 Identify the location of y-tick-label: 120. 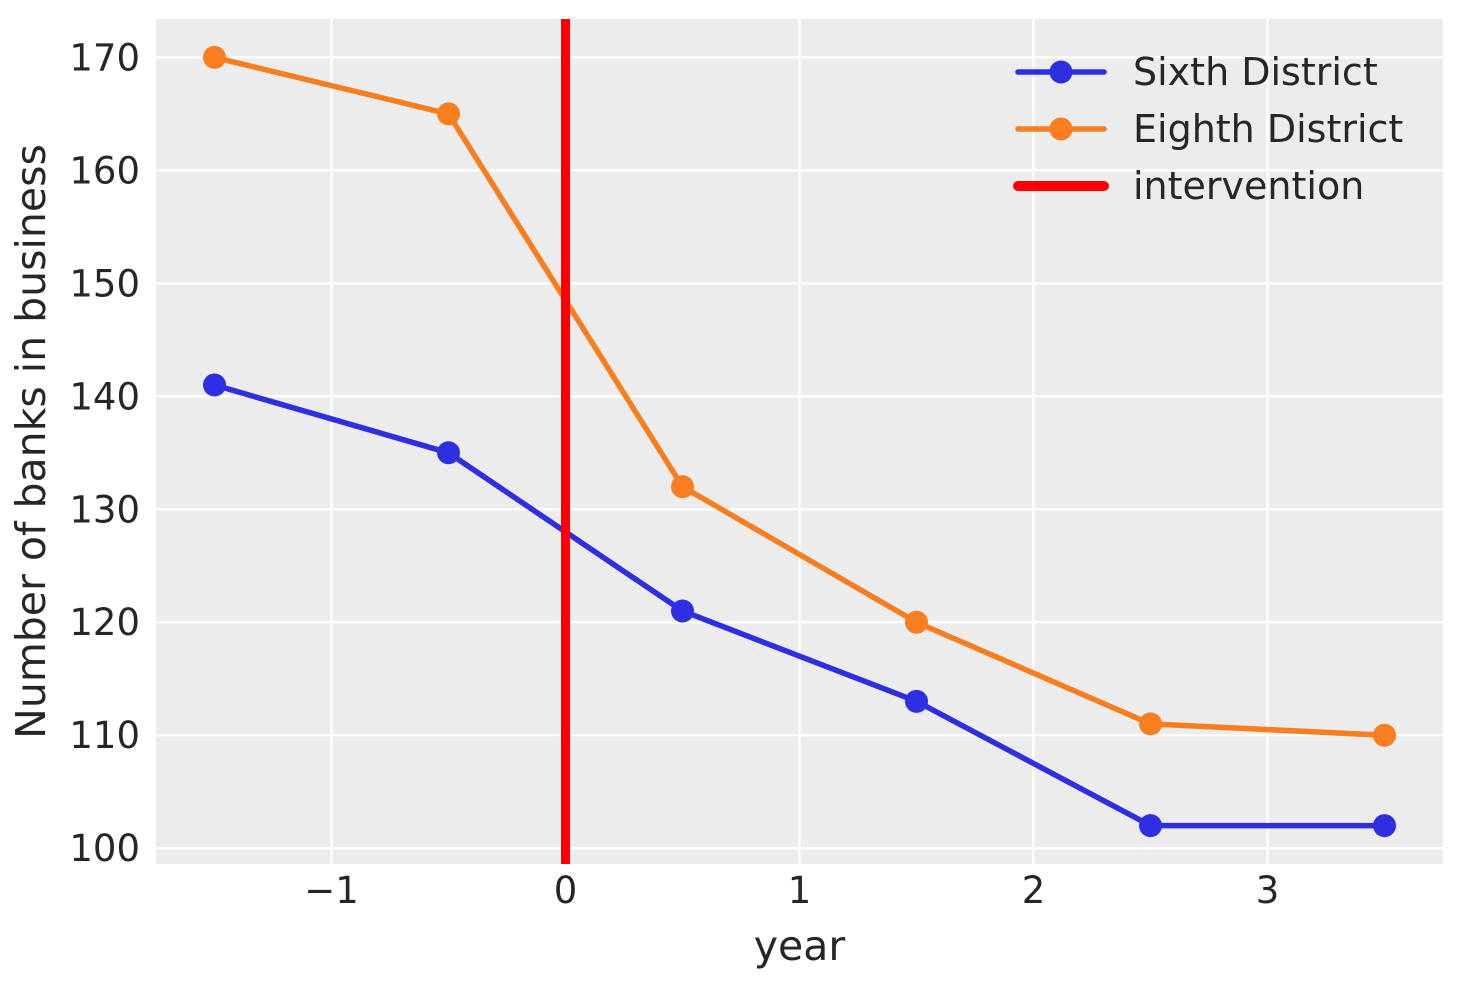
(104, 622).